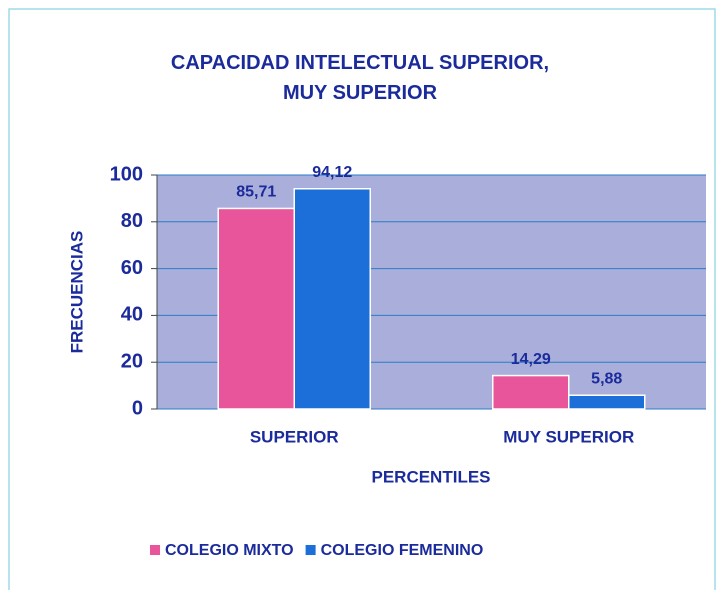  I want to click on value-label: 94,12, so click(332, 172).